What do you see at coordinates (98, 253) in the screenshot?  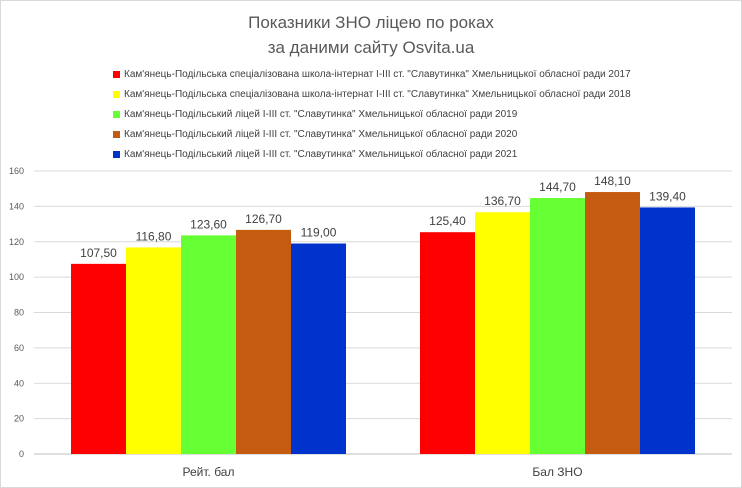 I see `data-label-1-series-1: 107,50` at bounding box center [98, 253].